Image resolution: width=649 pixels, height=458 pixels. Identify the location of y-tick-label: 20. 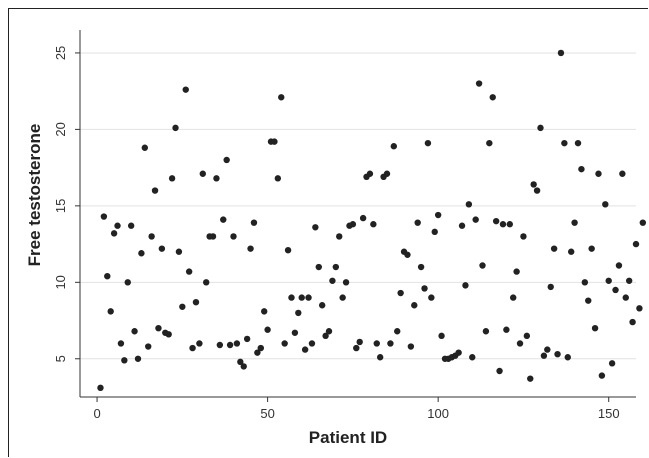
(60, 129).